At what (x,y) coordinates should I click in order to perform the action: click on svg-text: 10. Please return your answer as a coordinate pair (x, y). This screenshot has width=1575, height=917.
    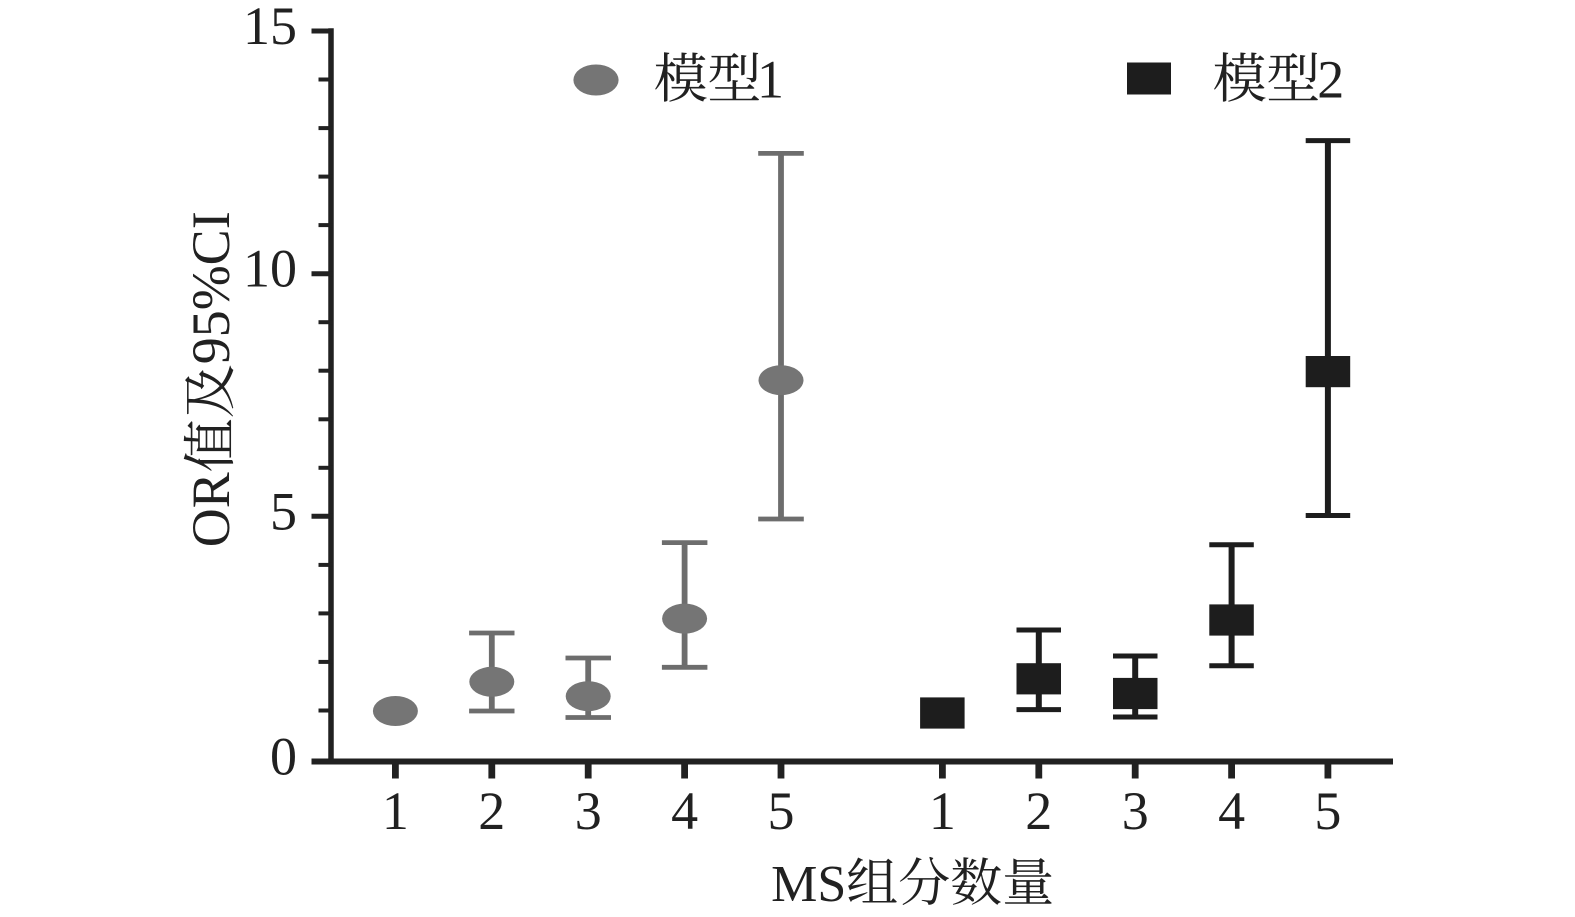
    Looking at the image, I should click on (270, 268).